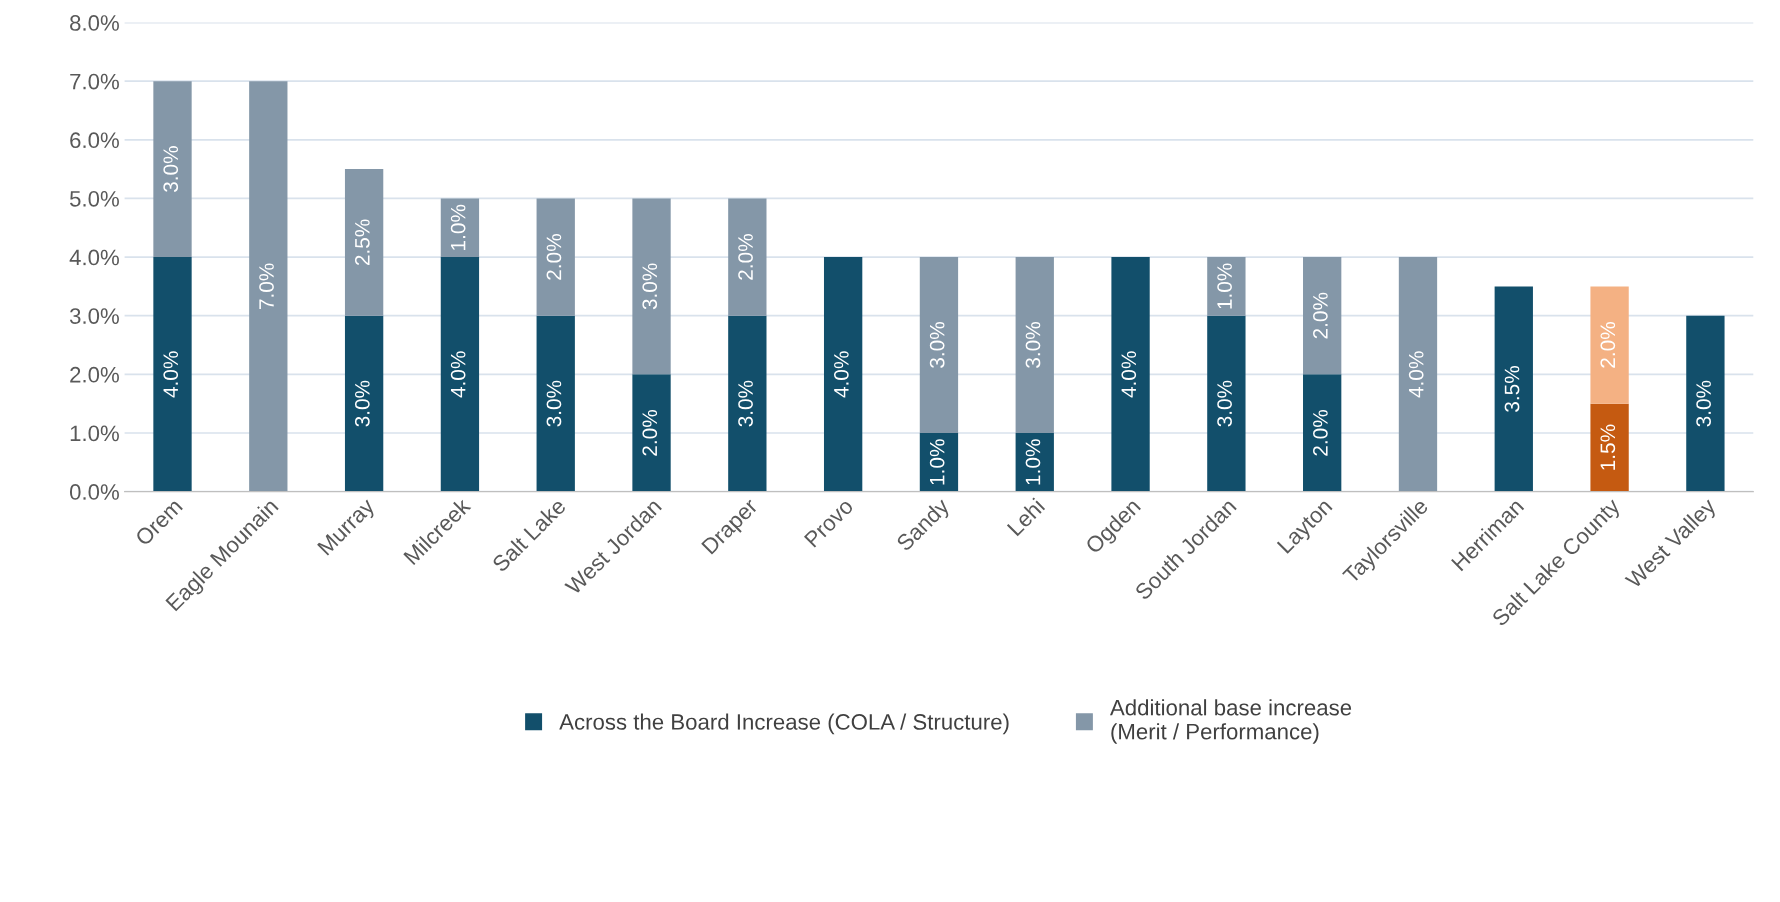 The image size is (1780, 902). I want to click on data-label: 3.5%, so click(1512, 388).